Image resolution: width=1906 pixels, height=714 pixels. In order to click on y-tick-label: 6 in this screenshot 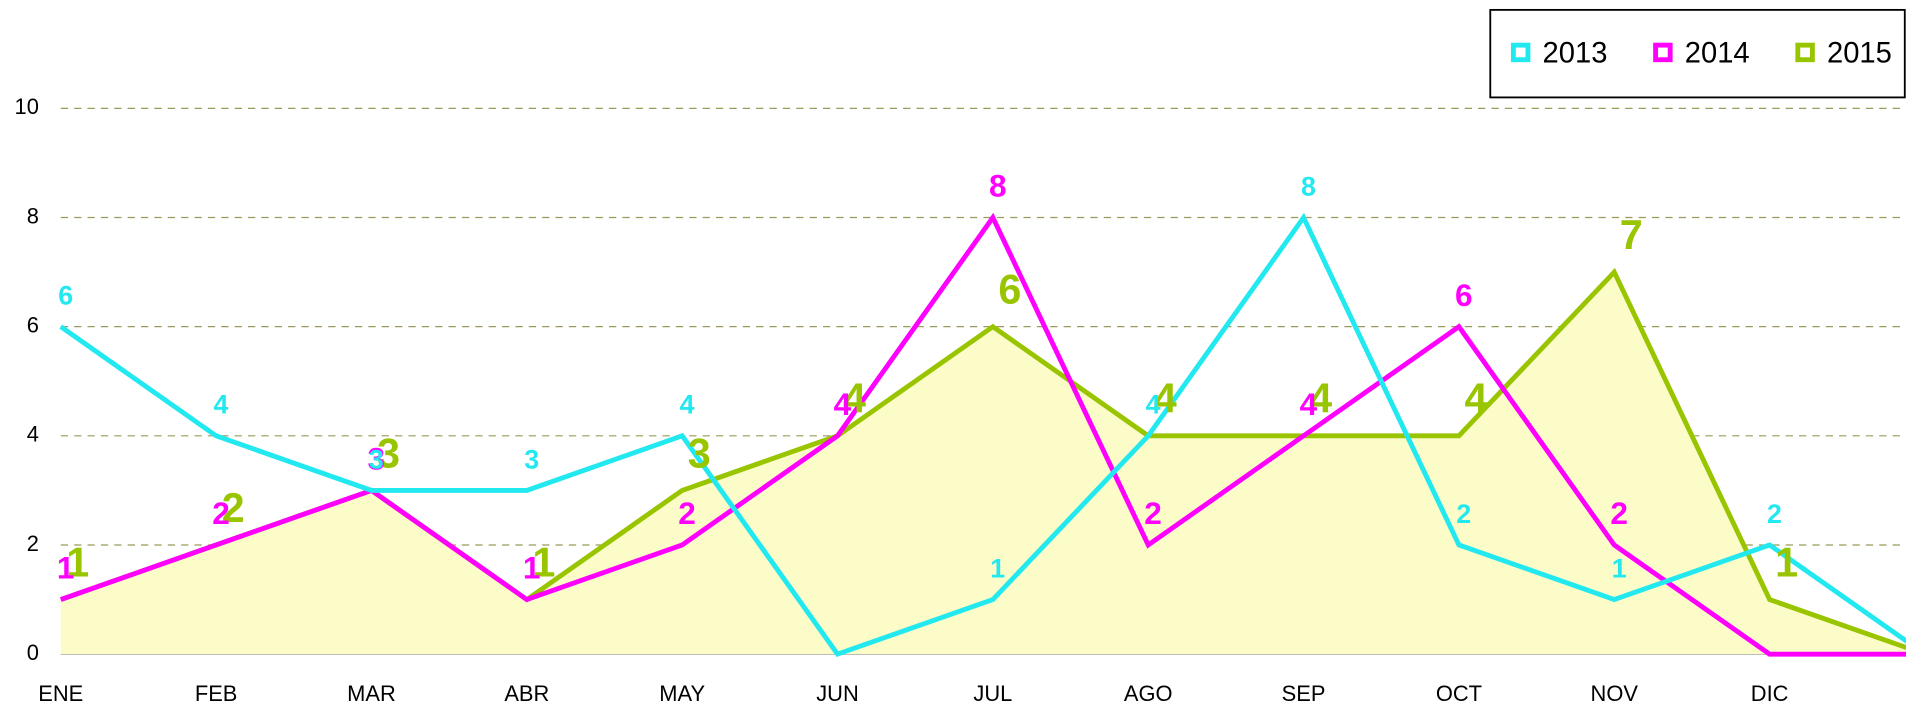, I will do `click(33, 324)`.